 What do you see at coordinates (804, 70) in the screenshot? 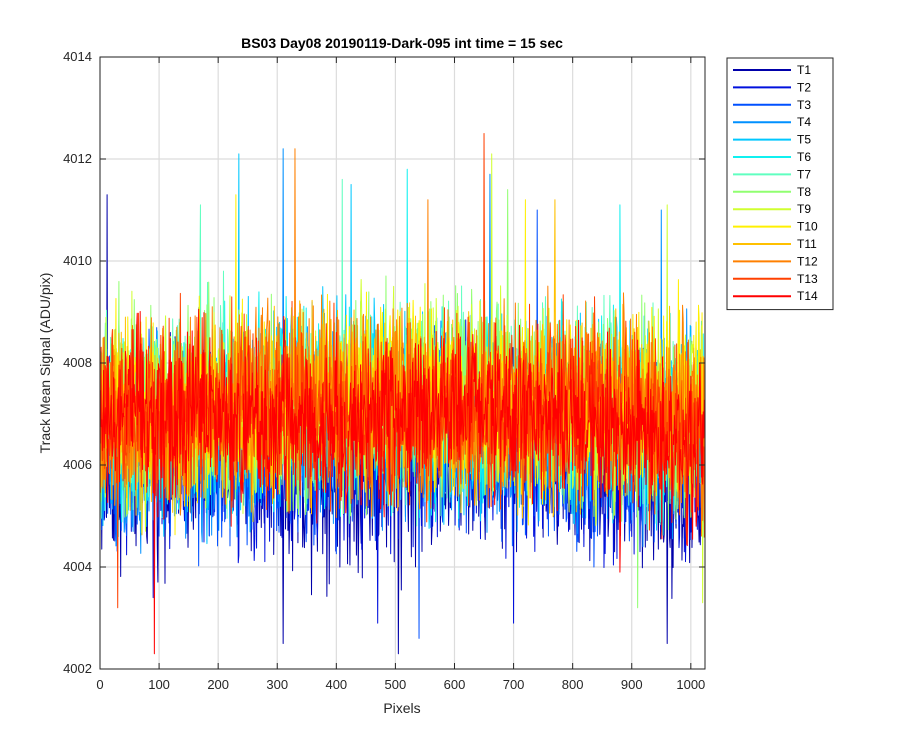
I see `legend-label-t1: T1` at bounding box center [804, 70].